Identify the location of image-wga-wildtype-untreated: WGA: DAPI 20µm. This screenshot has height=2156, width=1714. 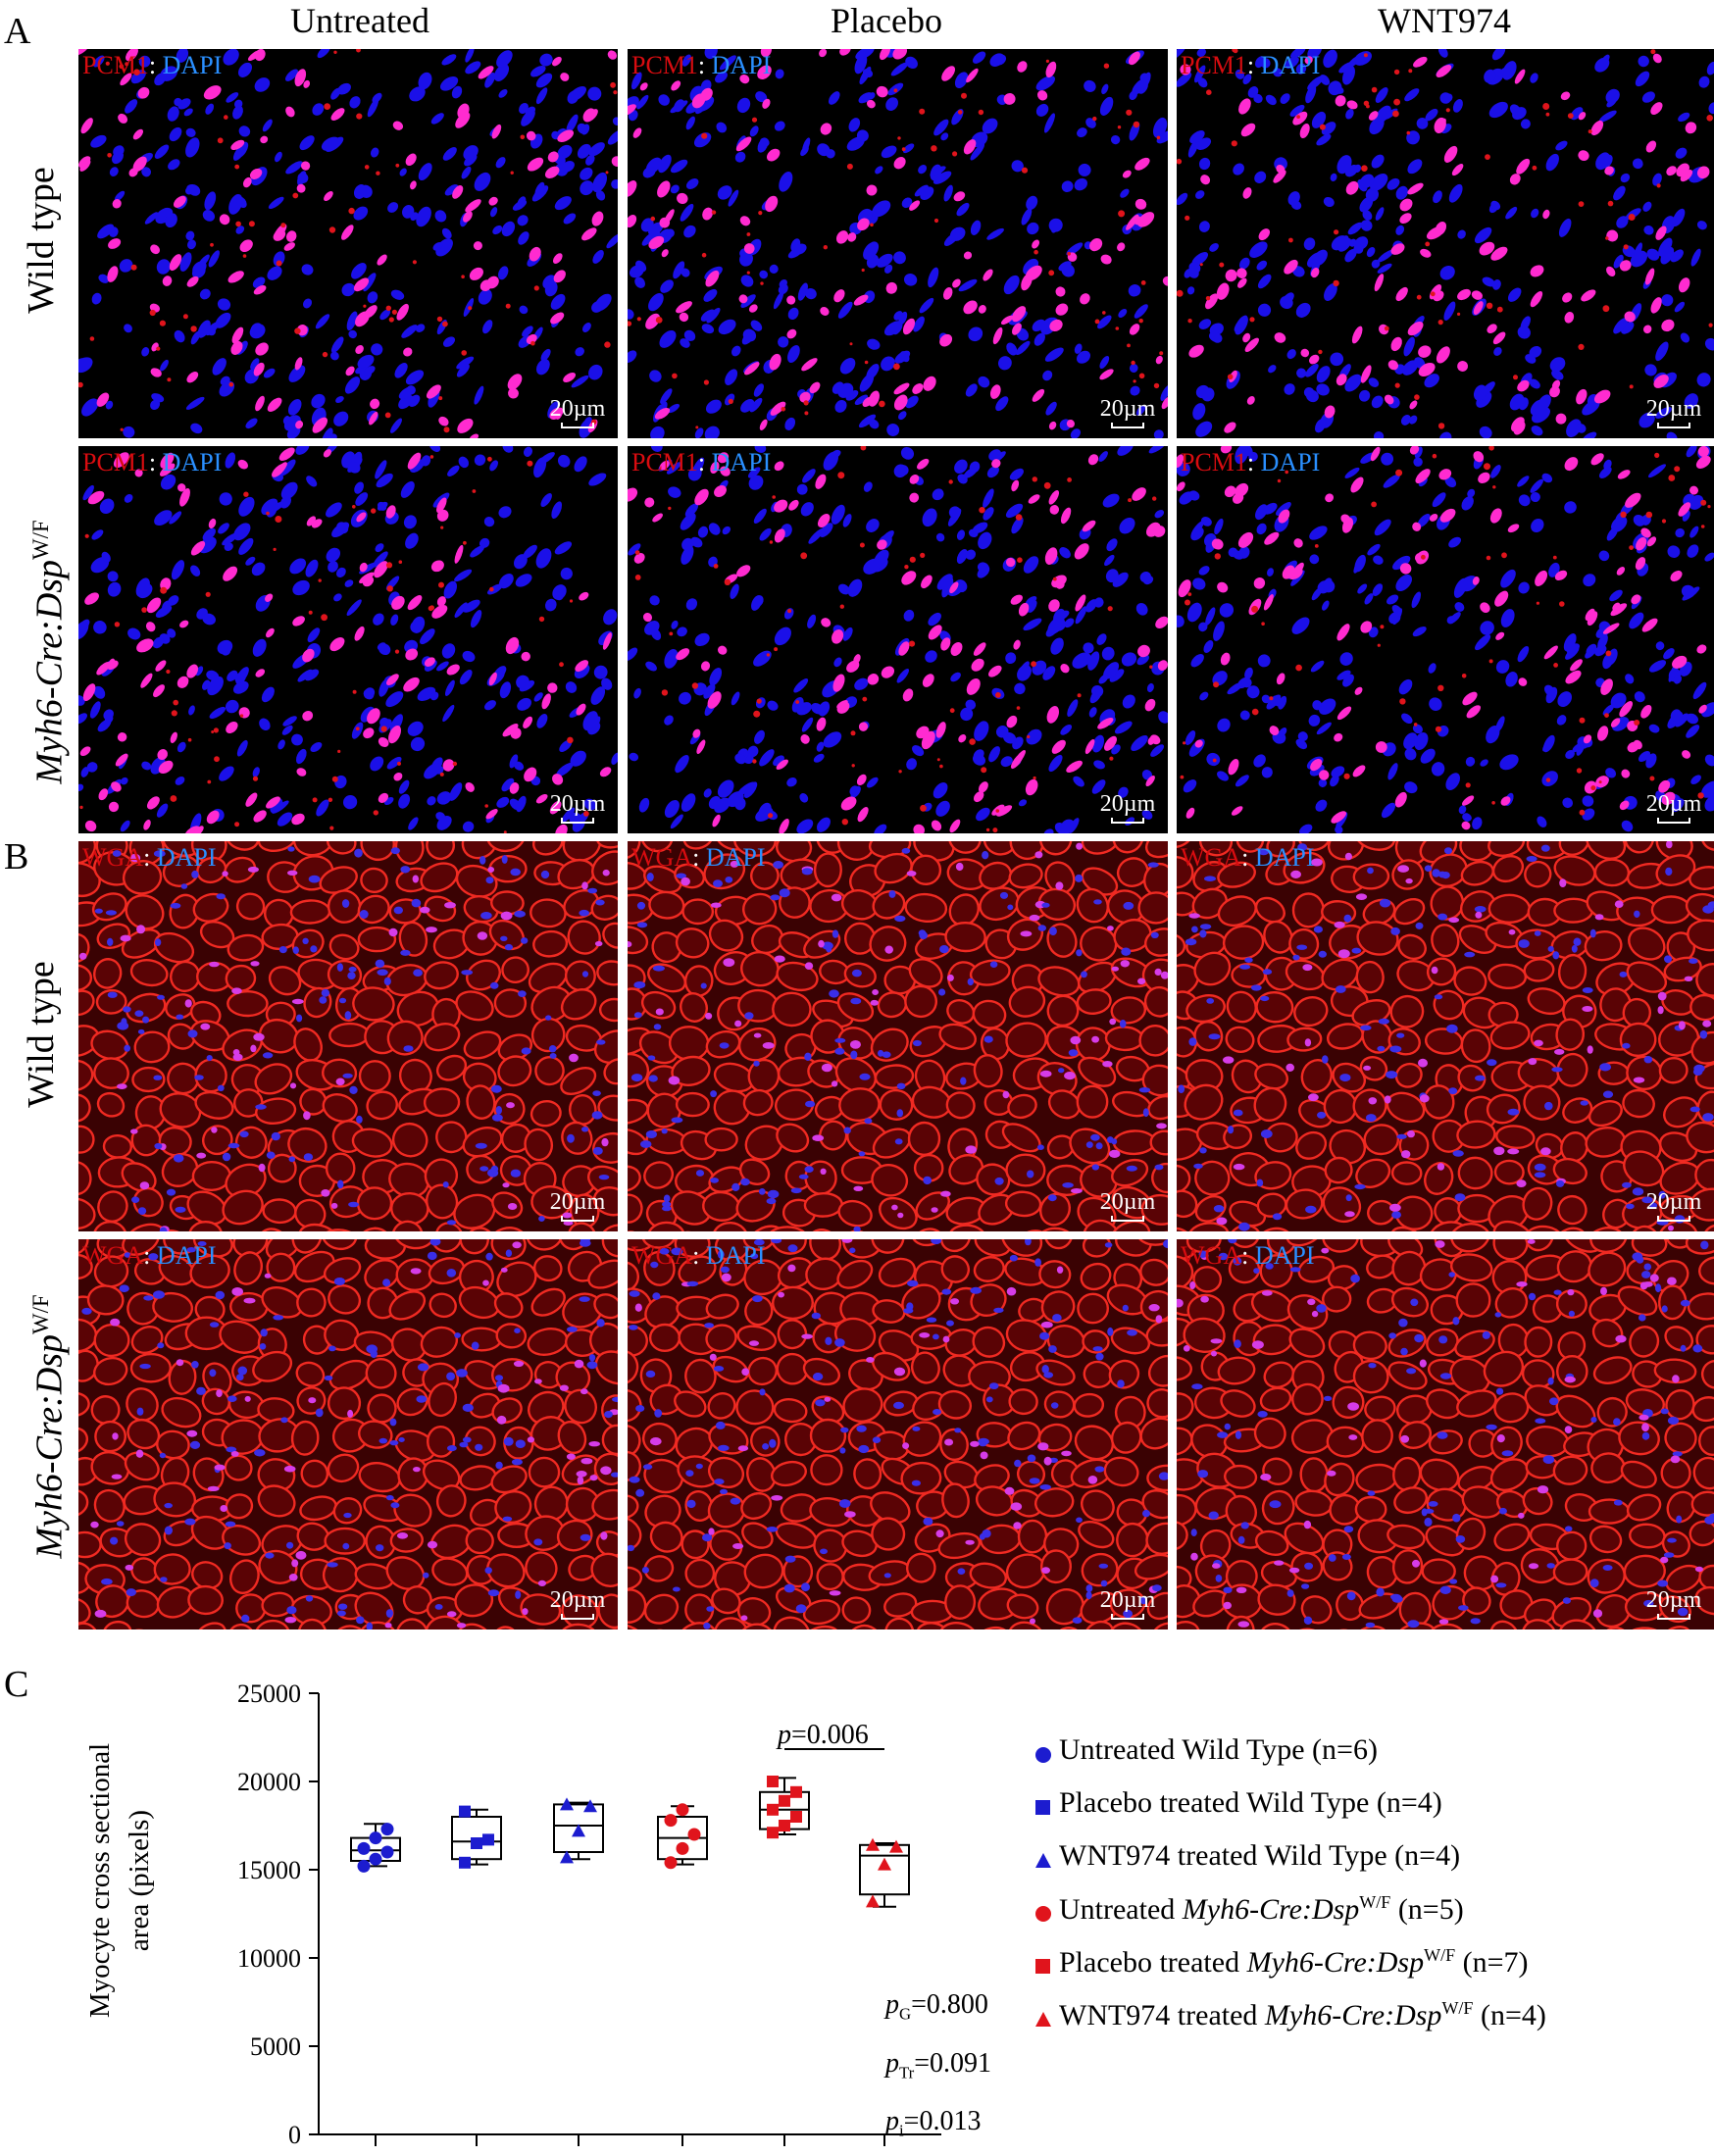
(348, 1036).